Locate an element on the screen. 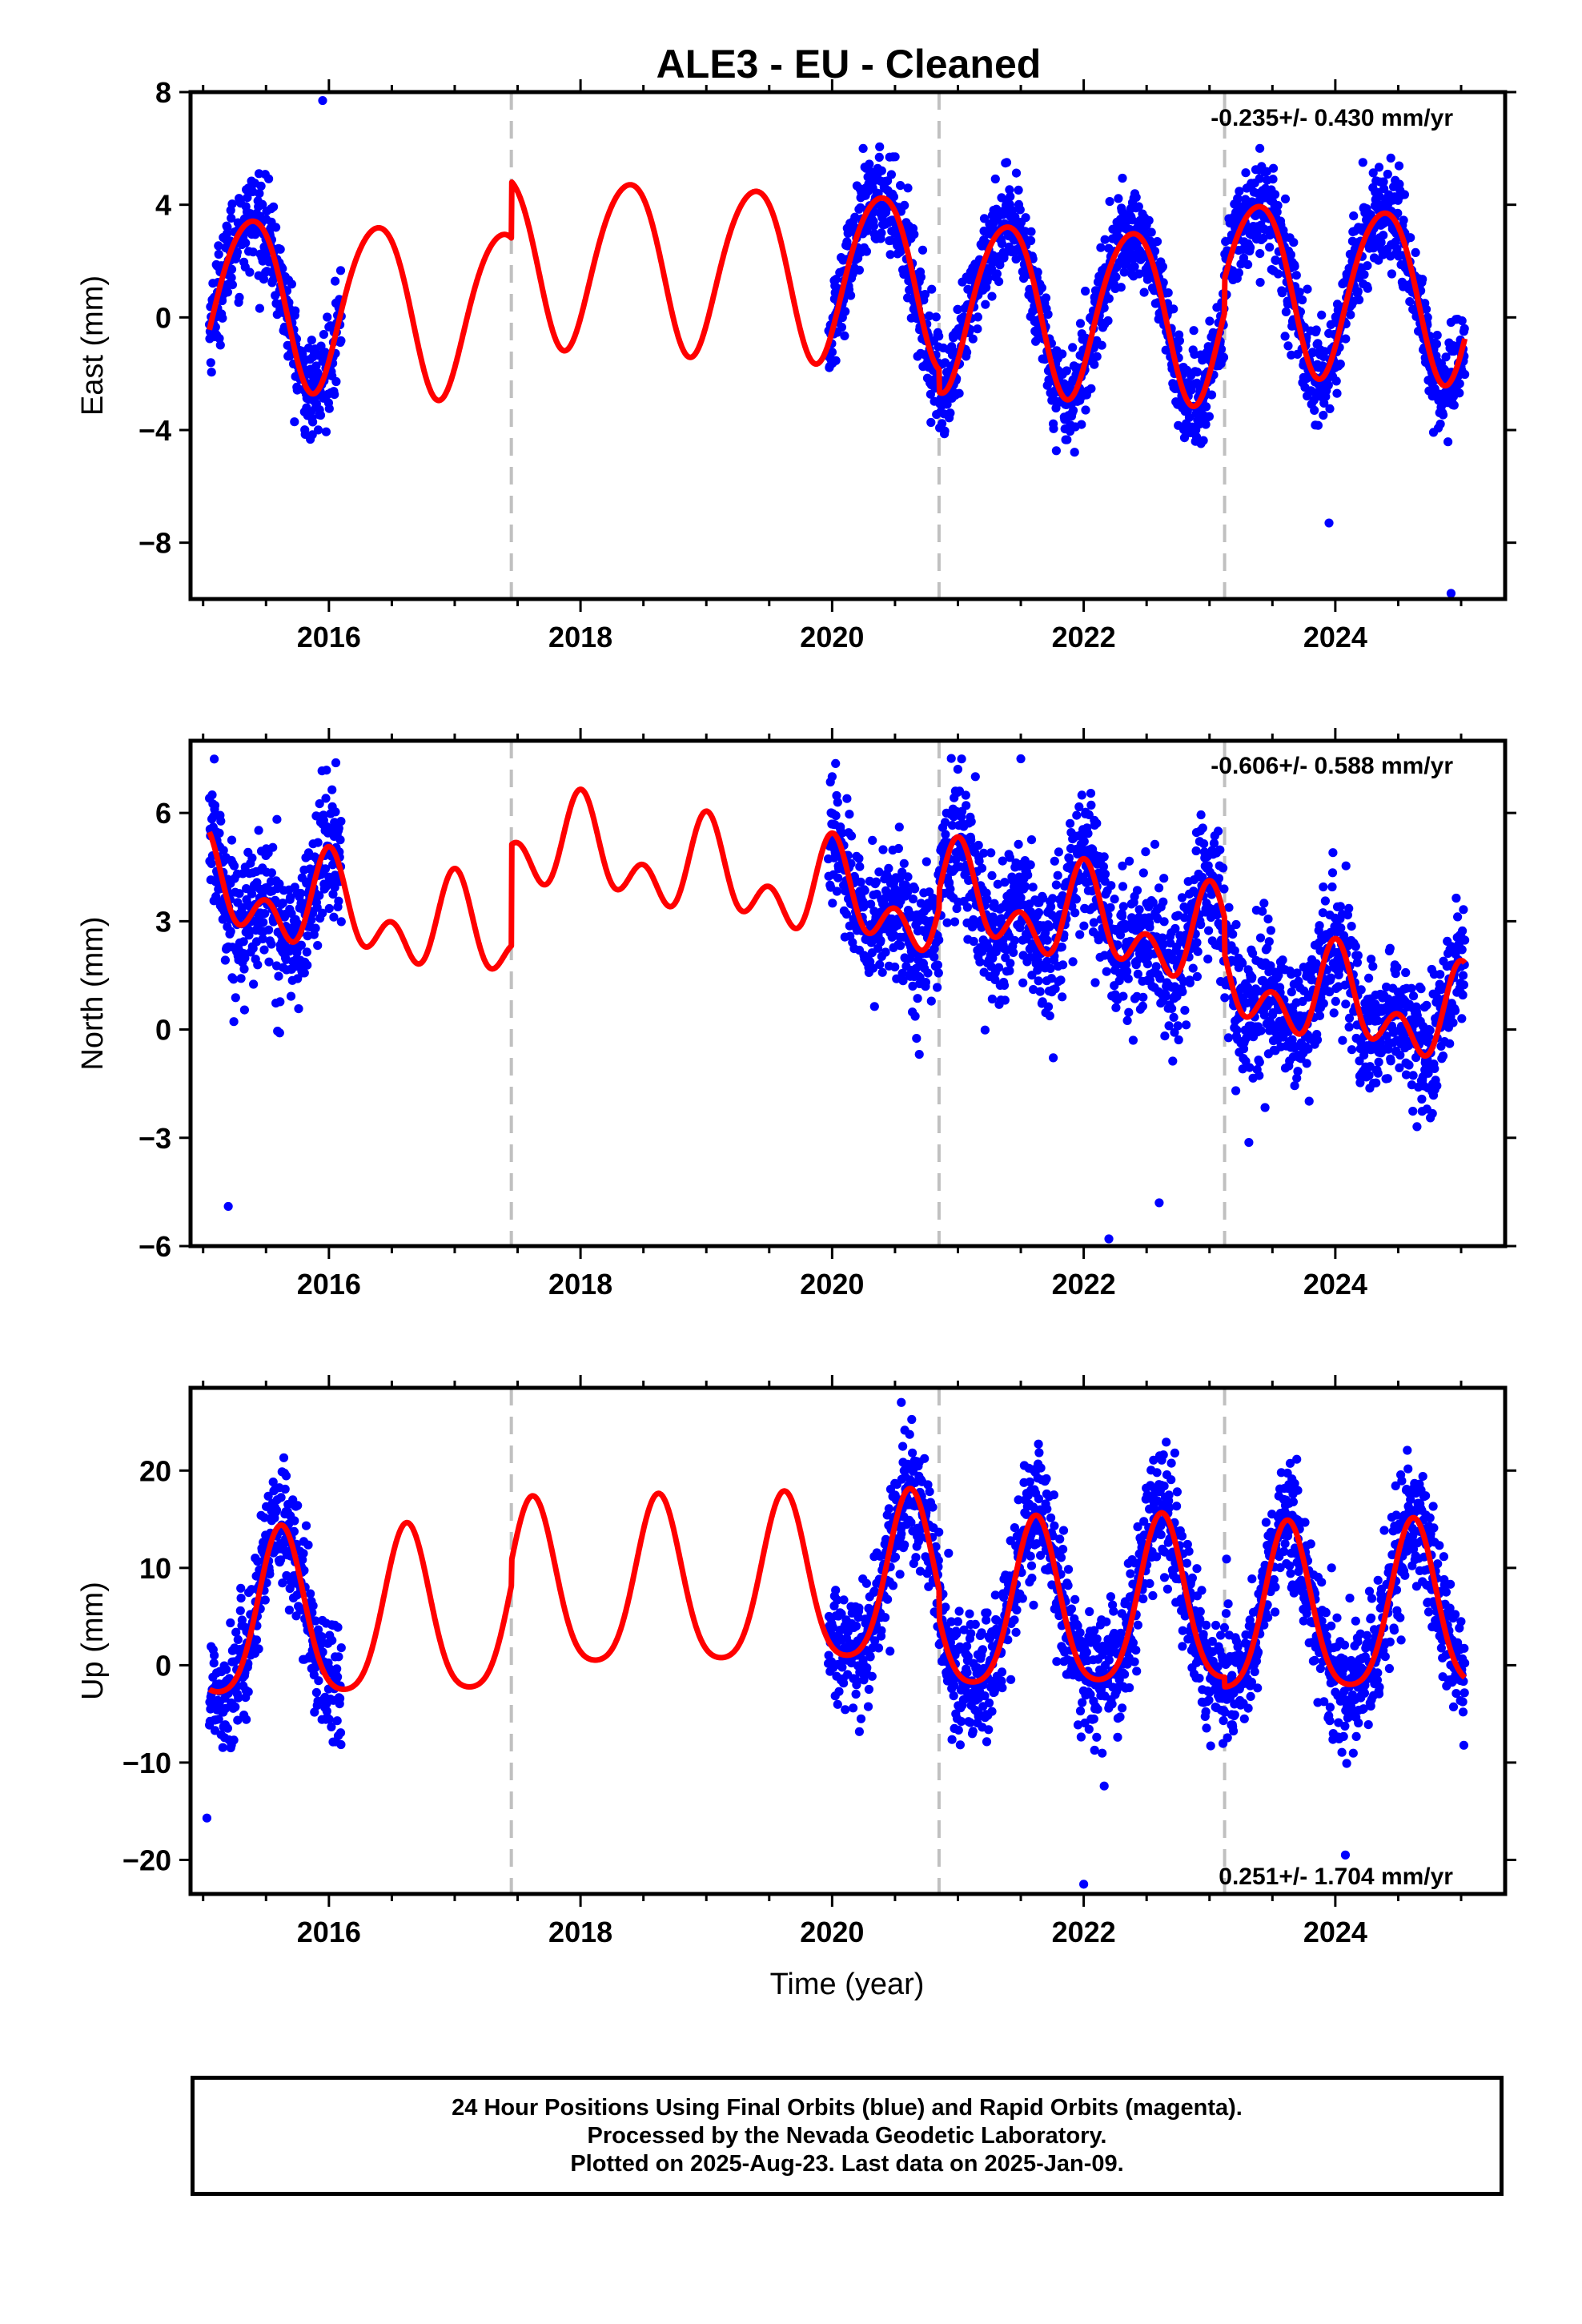  y-axis-label: East (mm) is located at coordinates (93, 345).